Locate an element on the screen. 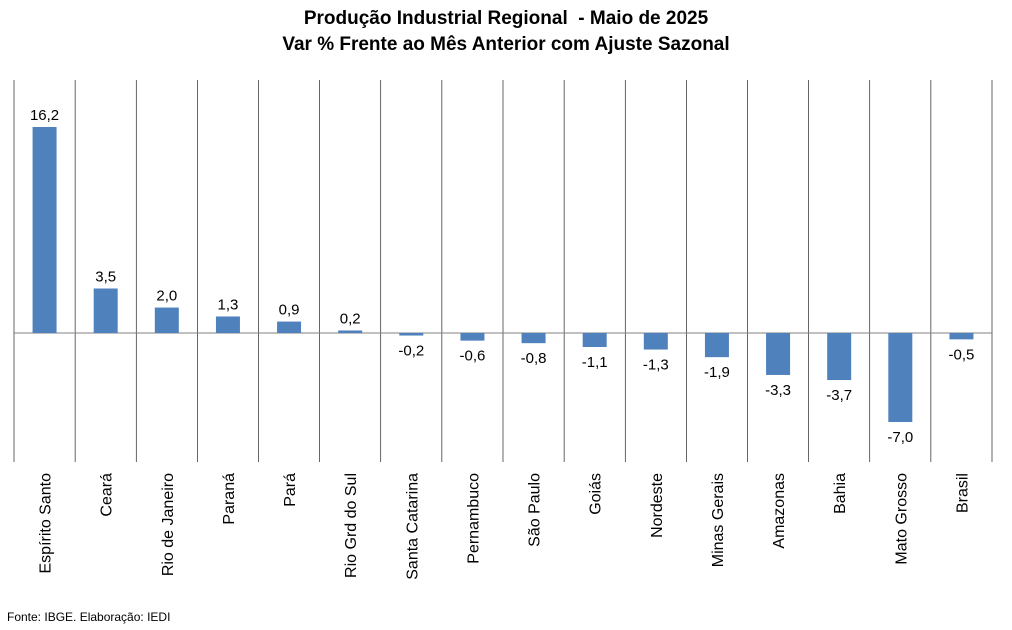  category-label: Mato Grosso is located at coordinates (901, 519).